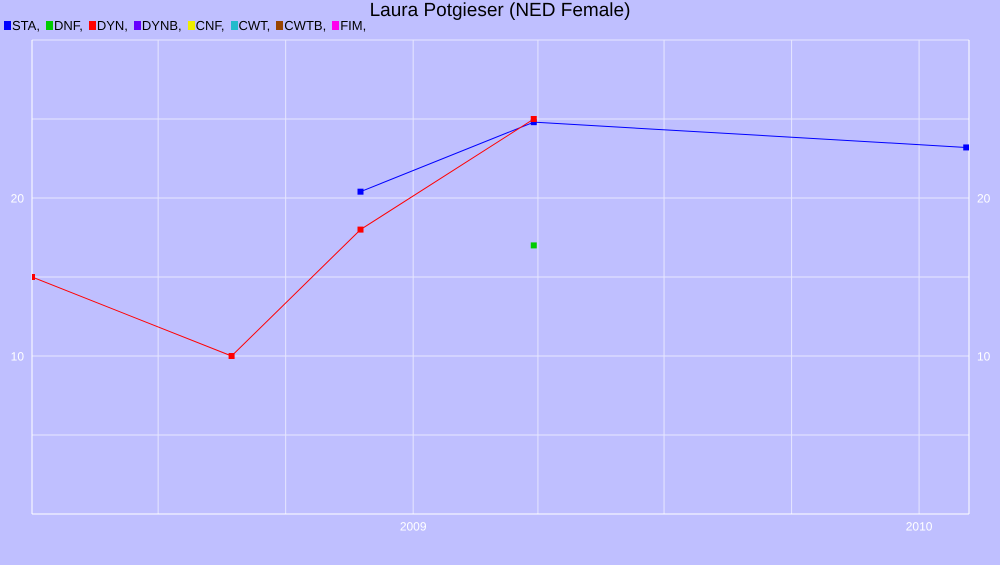 This screenshot has width=1000, height=565. What do you see at coordinates (413, 527) in the screenshot?
I see `x-tick-label: 2009` at bounding box center [413, 527].